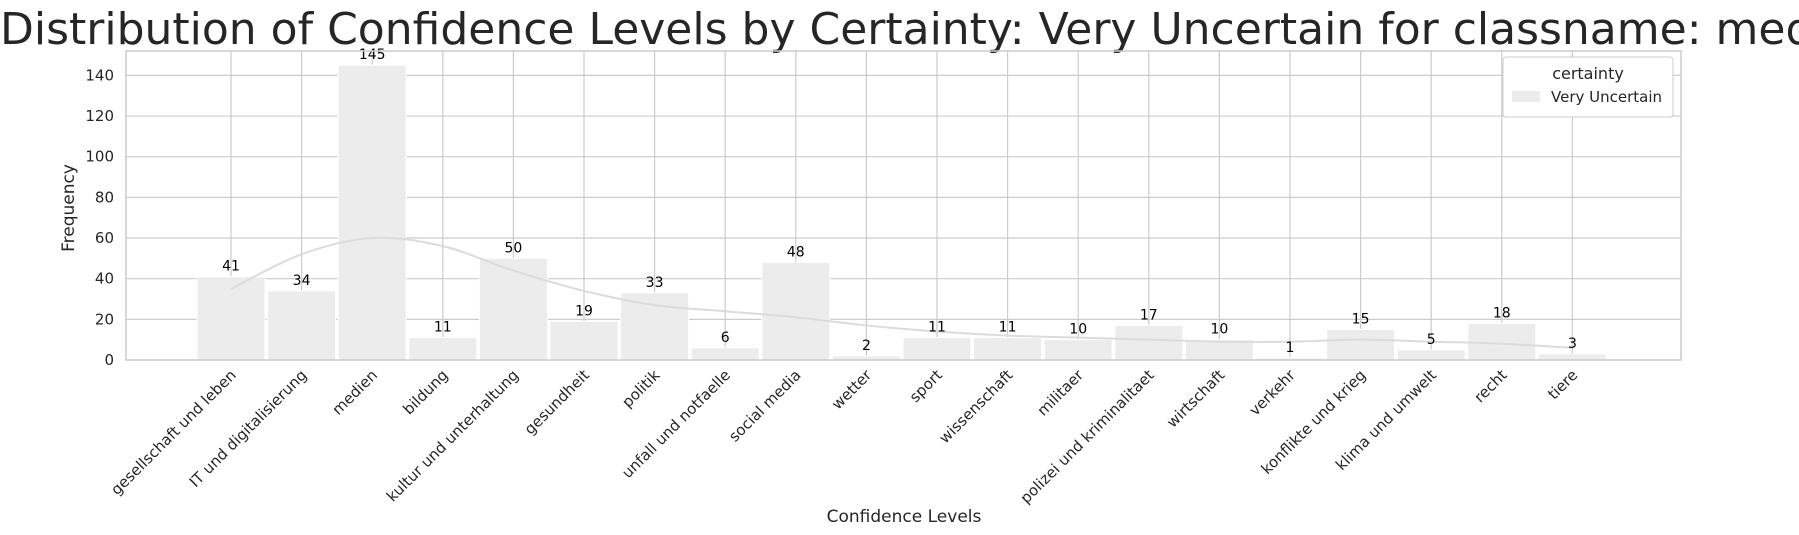  Describe the element at coordinates (1431, 340) in the screenshot. I see `bar-value-label: 5` at that location.